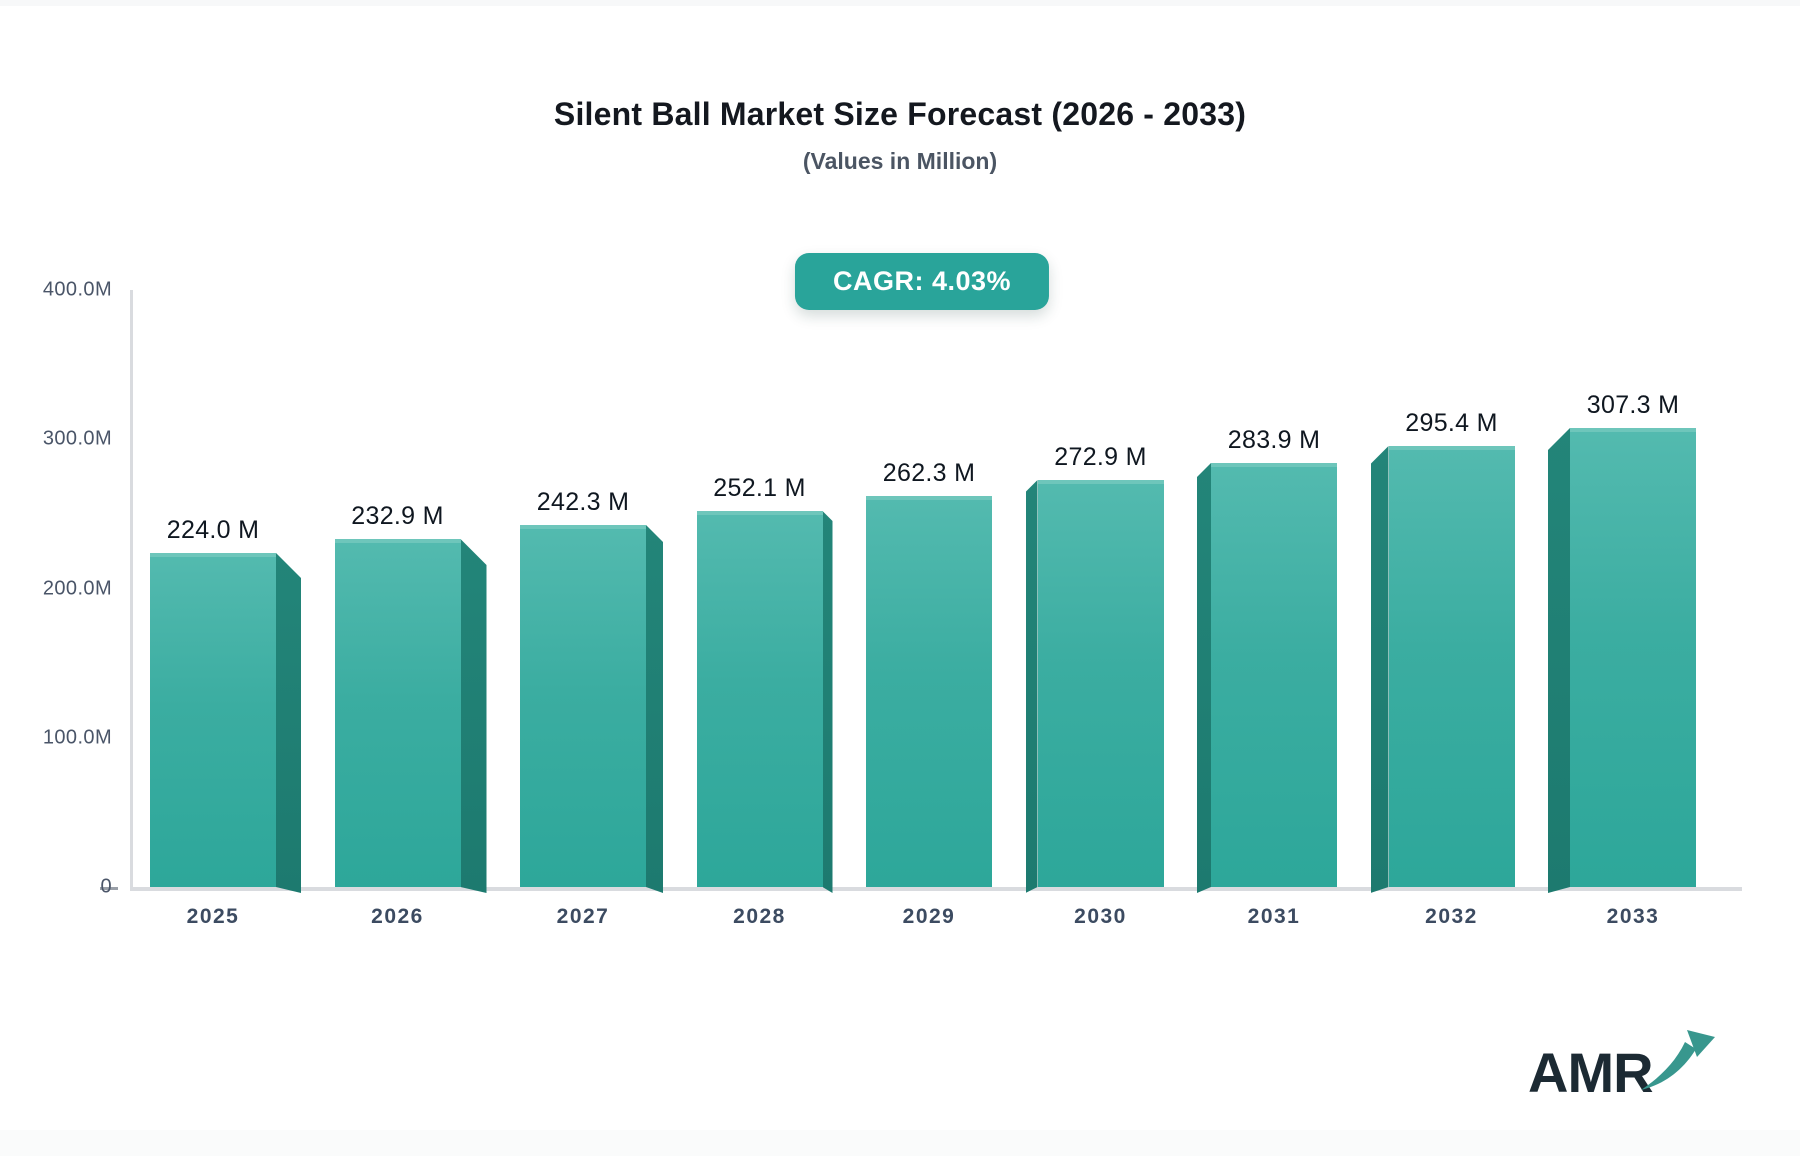 This screenshot has width=1800, height=1156. I want to click on bar-group-2031: 283.9 M 2031, so click(1267, 677).